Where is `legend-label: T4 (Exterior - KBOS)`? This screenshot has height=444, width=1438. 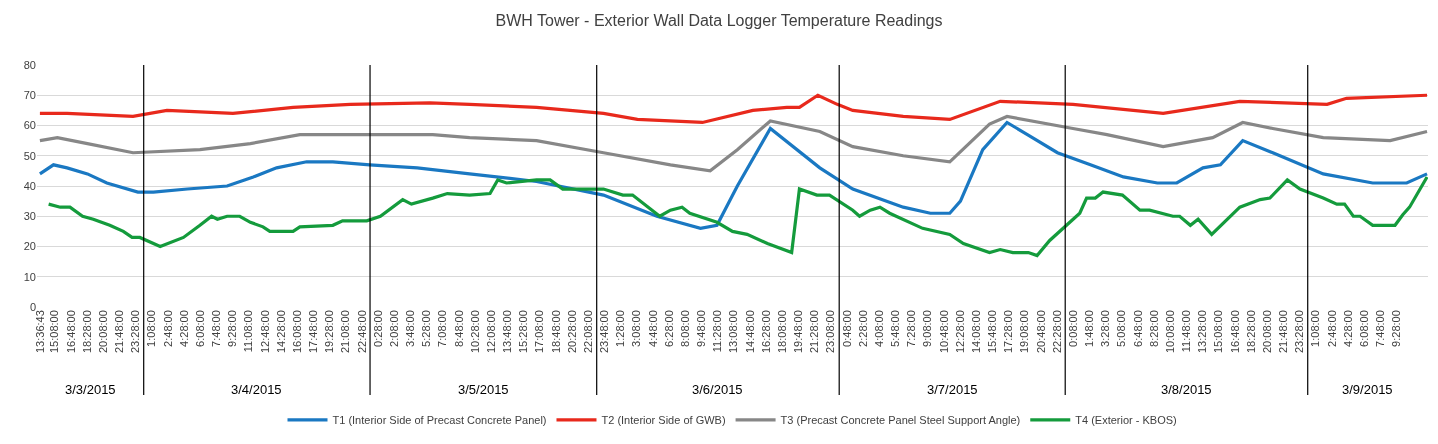 legend-label: T4 (Exterior - KBOS) is located at coordinates (1126, 420).